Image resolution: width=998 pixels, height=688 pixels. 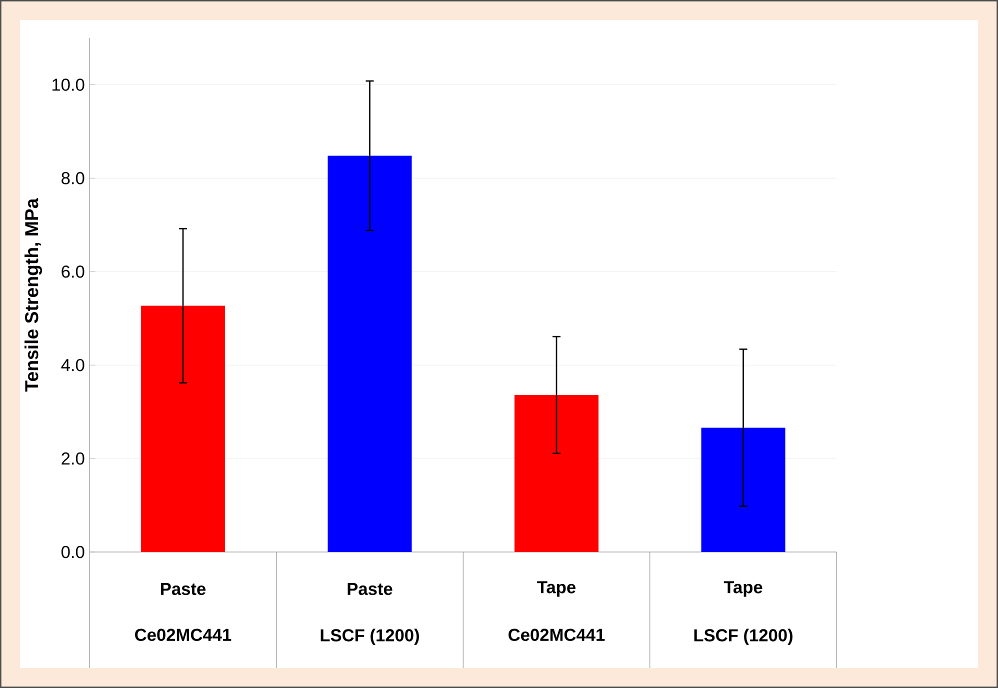 What do you see at coordinates (33, 295) in the screenshot?
I see `y-axis-title: Tensile Strength, MPa` at bounding box center [33, 295].